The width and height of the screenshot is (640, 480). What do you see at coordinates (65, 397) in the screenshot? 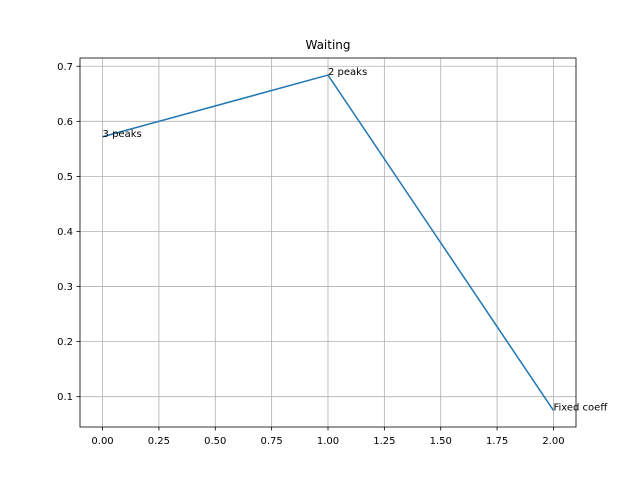
I see `y-tick-label: 0.1` at bounding box center [65, 397].